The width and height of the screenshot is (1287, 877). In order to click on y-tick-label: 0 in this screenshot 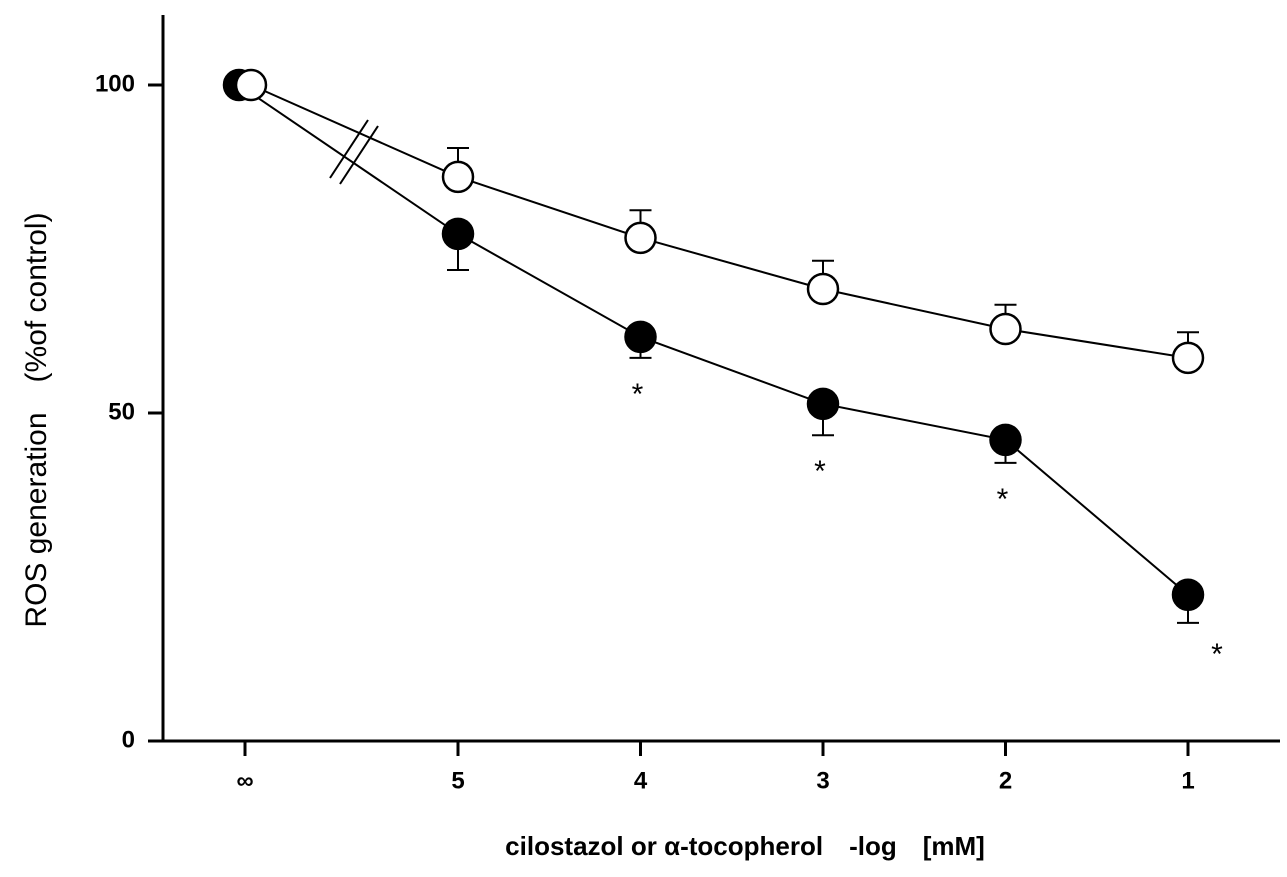, I will do `click(128, 739)`.